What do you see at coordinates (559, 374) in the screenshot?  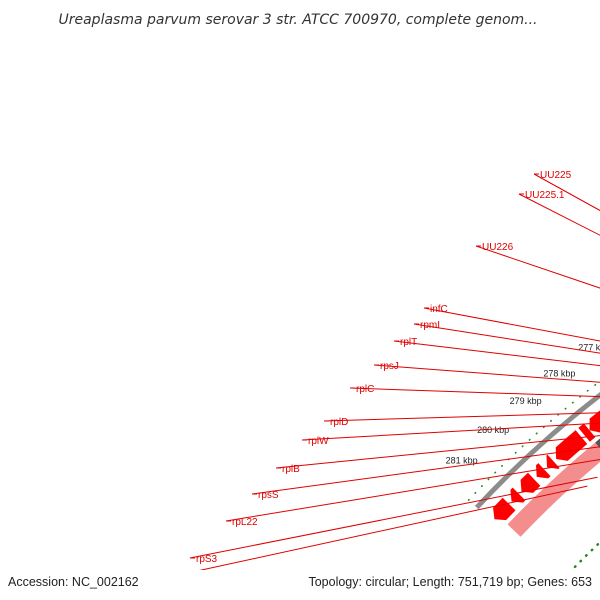 I see `tick-label: 278 kbp` at bounding box center [559, 374].